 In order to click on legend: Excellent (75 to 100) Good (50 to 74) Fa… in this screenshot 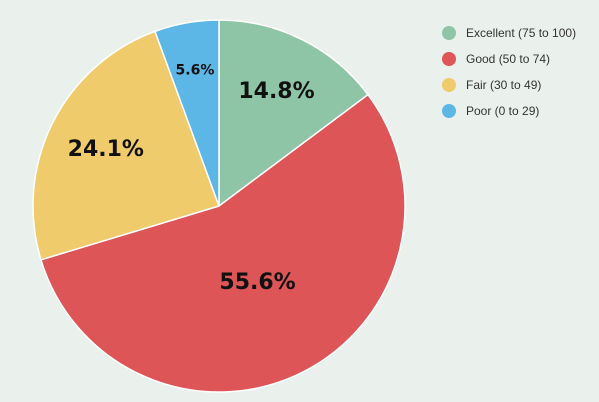, I will do `click(509, 72)`.